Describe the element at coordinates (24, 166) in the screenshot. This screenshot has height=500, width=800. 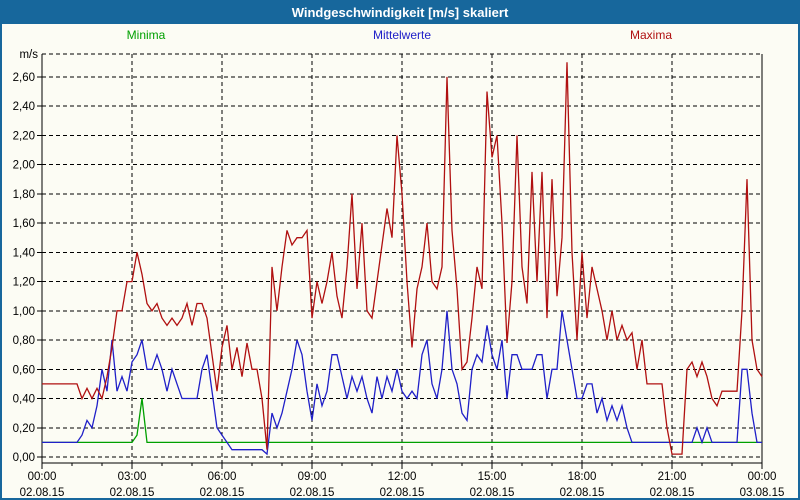
I see `y-tick-label: 2,00` at that location.